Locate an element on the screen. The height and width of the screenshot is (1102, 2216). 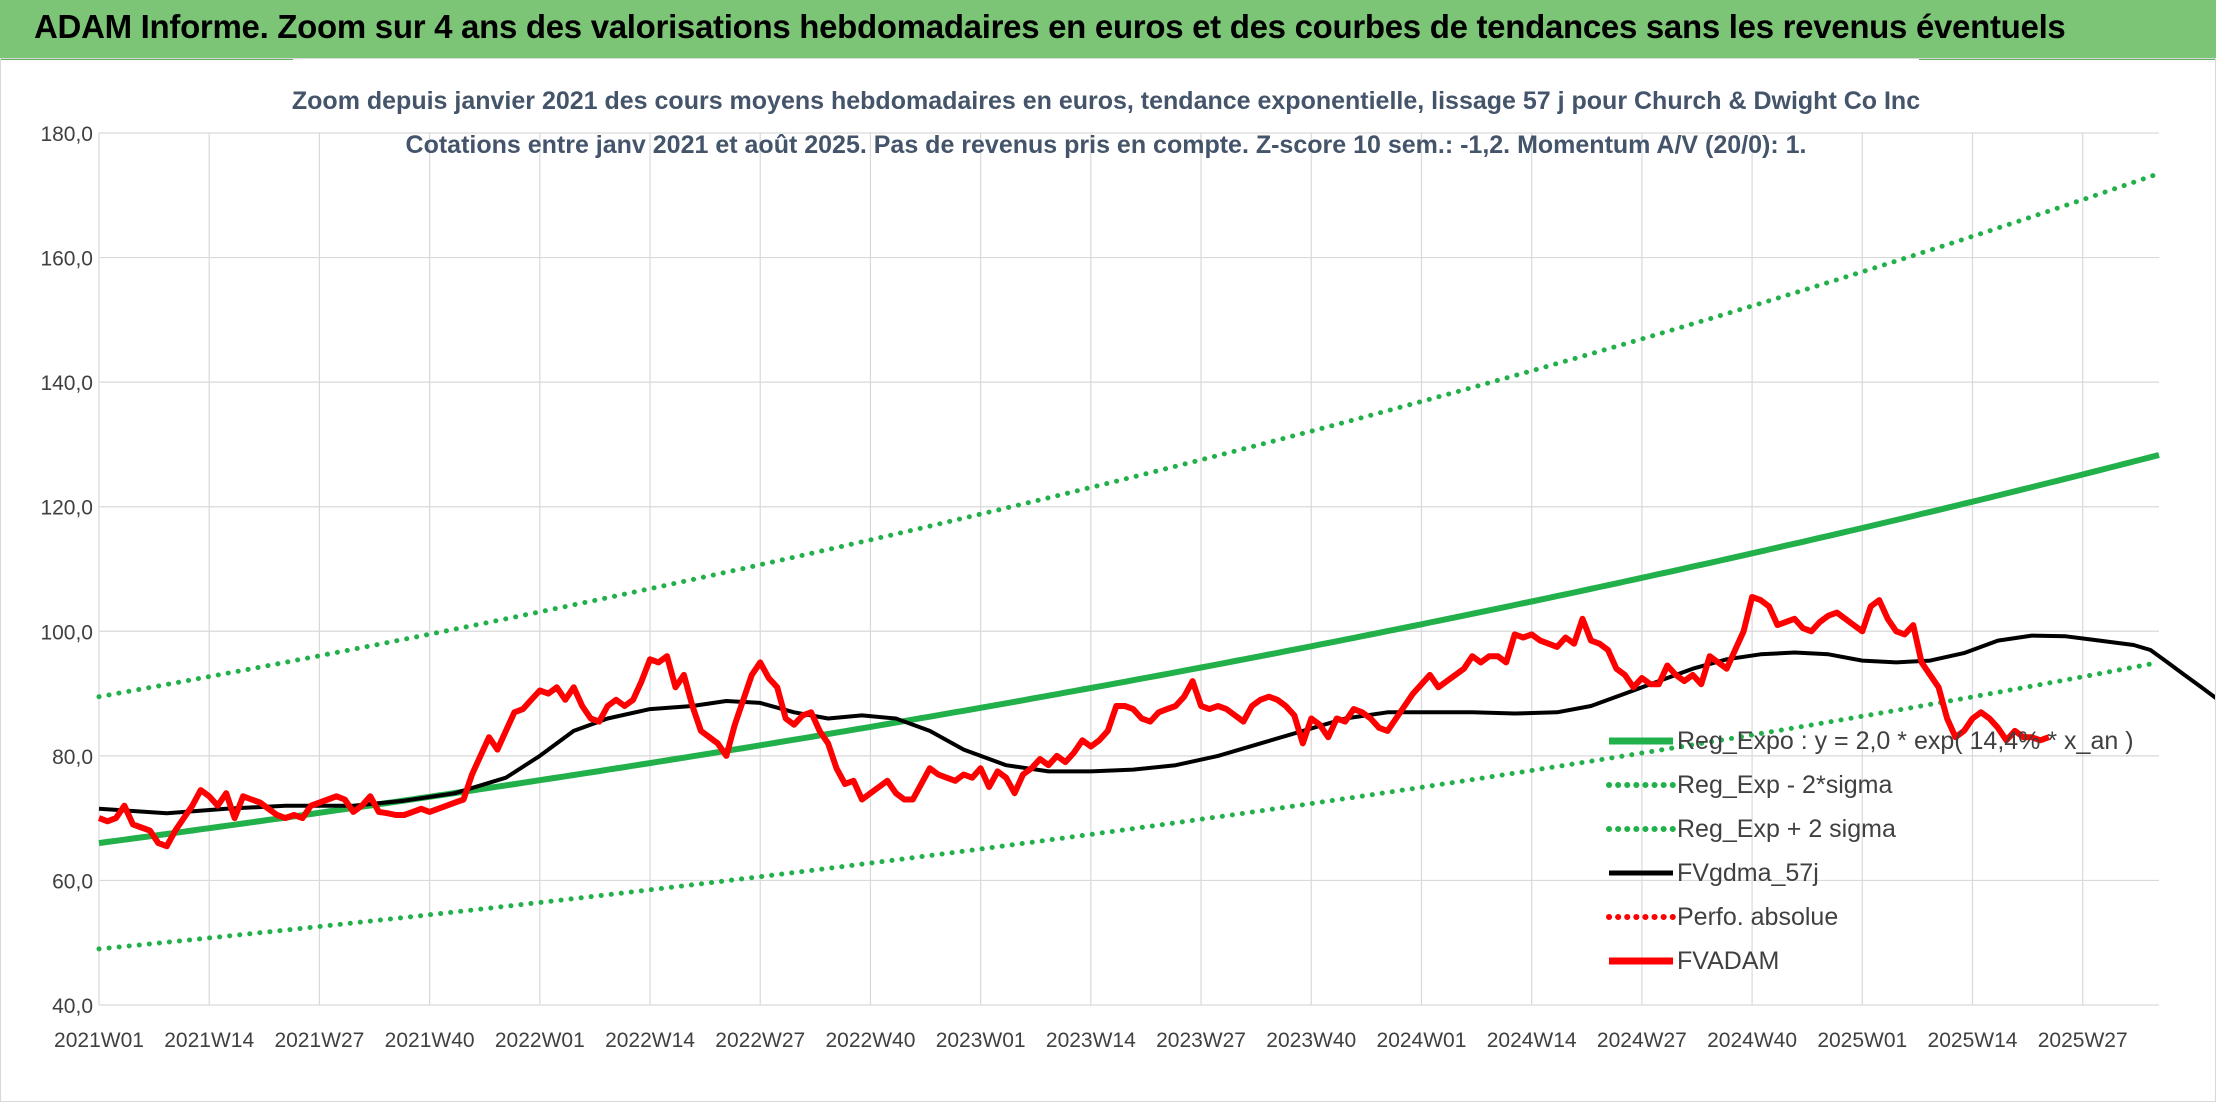
y-tick-label: 100,0 is located at coordinates (66, 632).